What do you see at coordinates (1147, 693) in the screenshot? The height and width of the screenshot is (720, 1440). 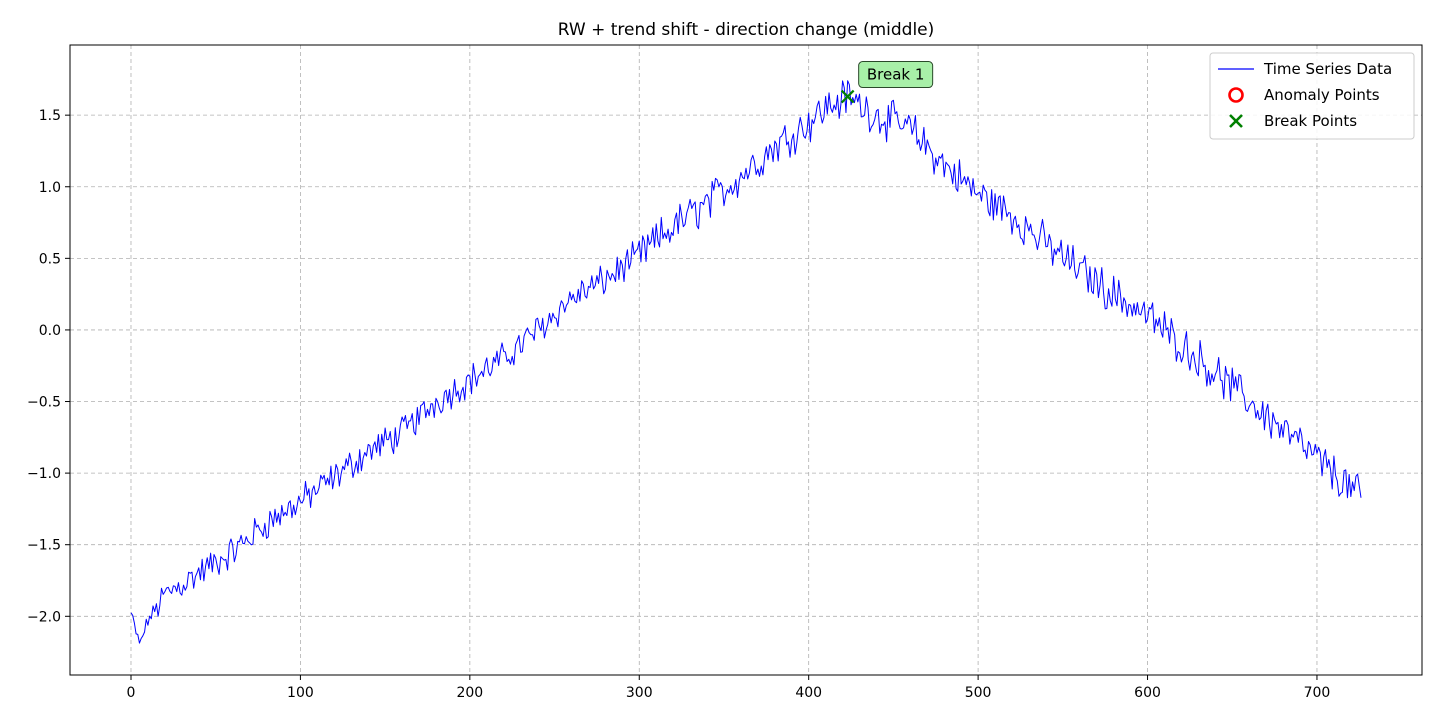 I see `x-tick-label: 600` at bounding box center [1147, 693].